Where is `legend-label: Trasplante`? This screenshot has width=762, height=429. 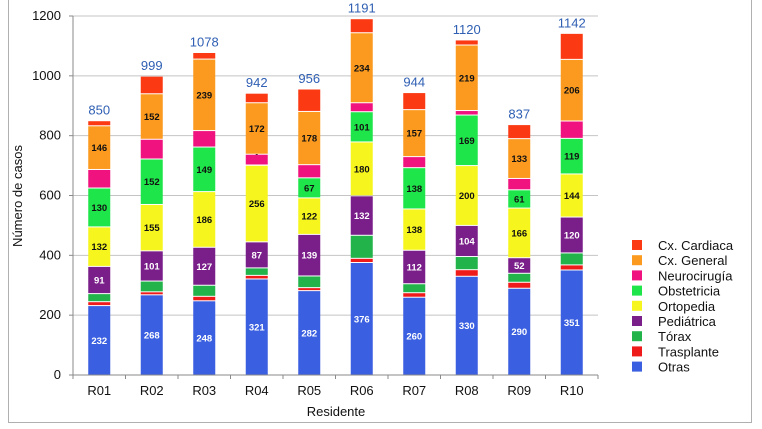 legend-label: Trasplante is located at coordinates (688, 351).